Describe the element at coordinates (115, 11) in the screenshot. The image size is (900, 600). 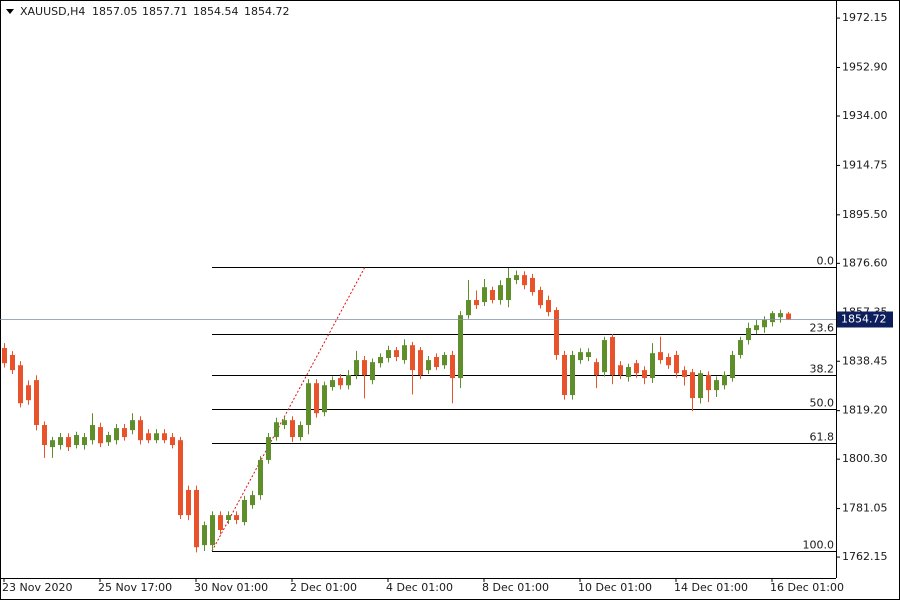
I see `header-open: 1857.05` at that location.